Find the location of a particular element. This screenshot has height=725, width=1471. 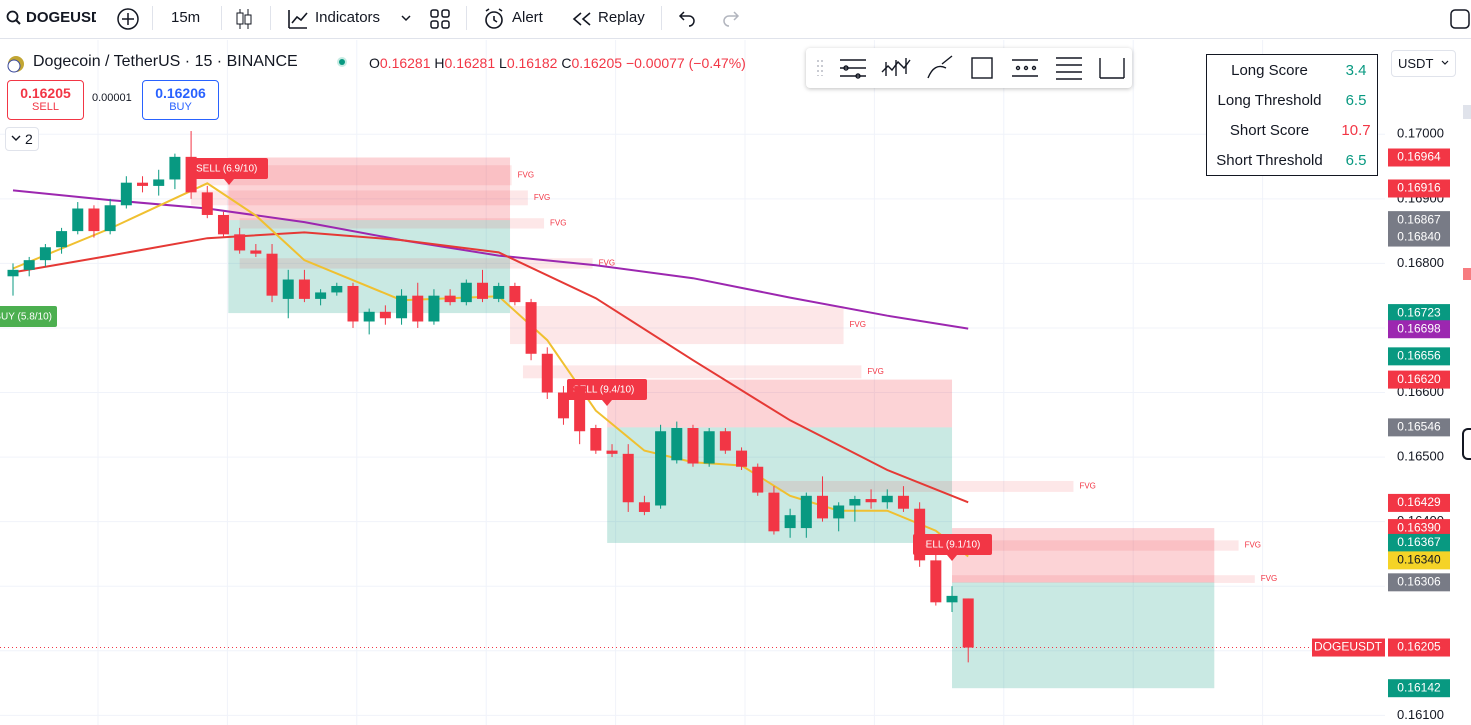

y-tick-label: 0.17000 is located at coordinates (1420, 133).